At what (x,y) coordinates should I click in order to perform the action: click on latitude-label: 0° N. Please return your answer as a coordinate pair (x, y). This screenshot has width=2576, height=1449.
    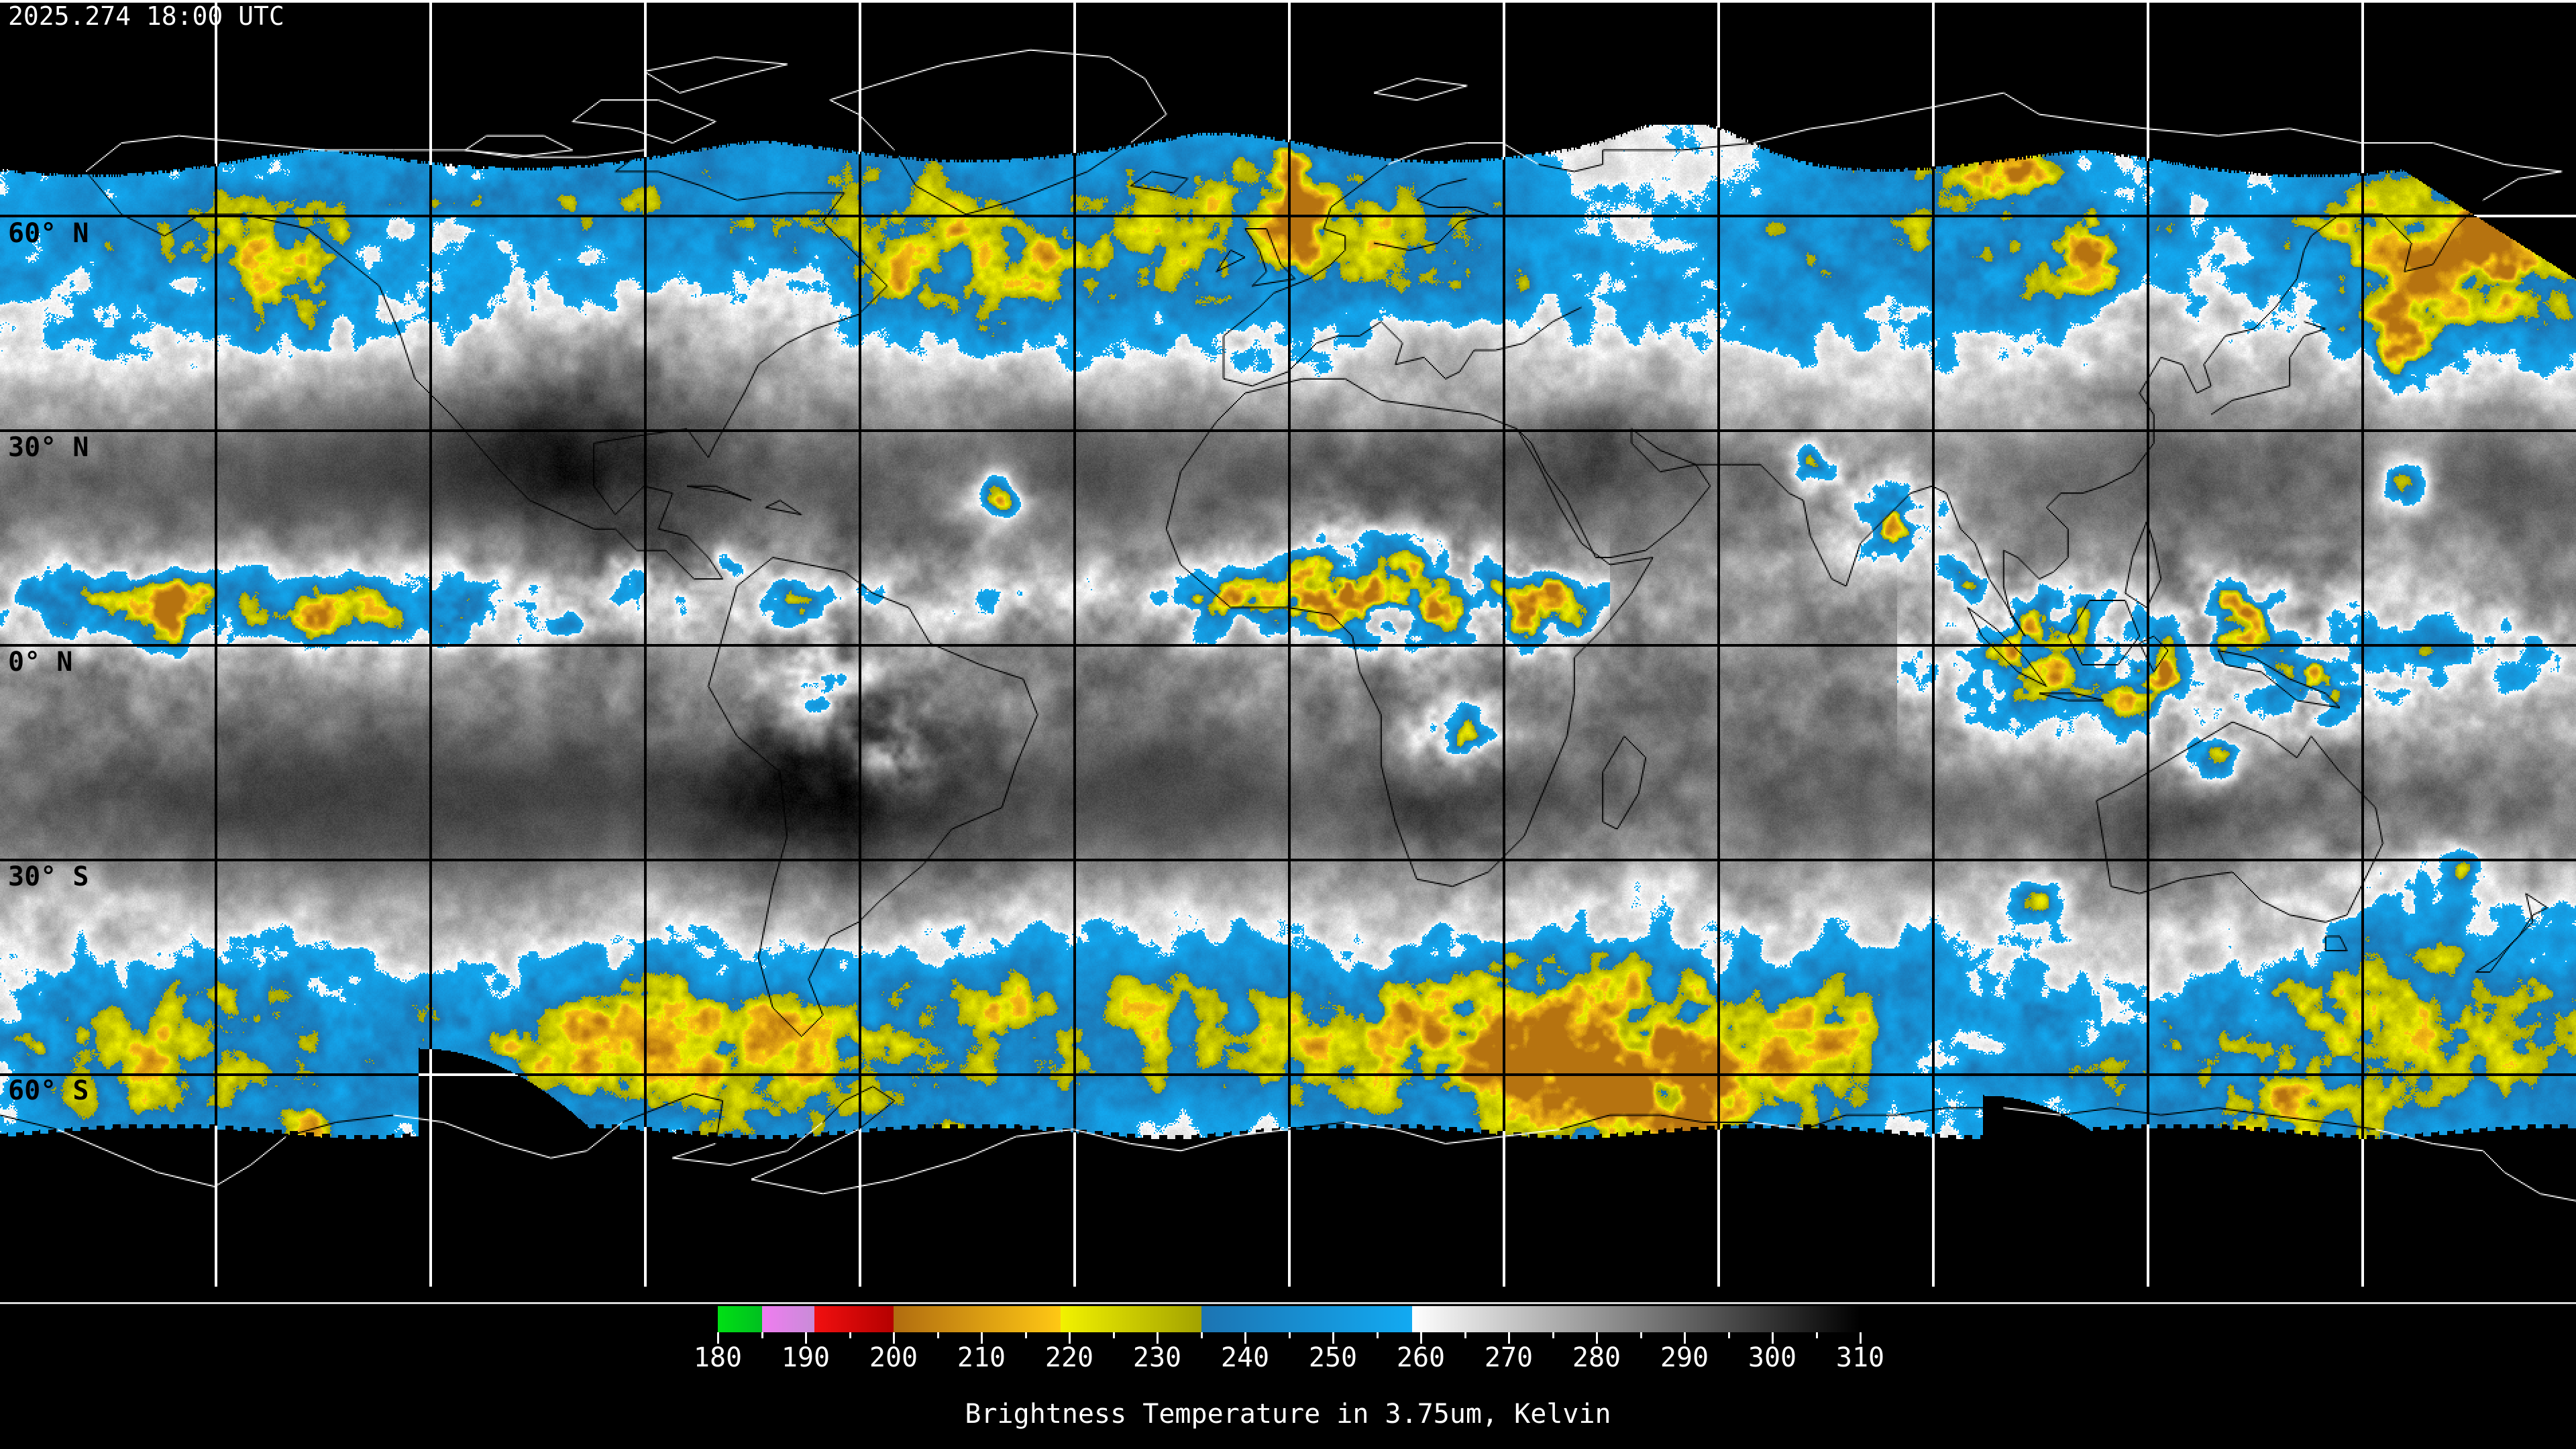
    Looking at the image, I should click on (40, 662).